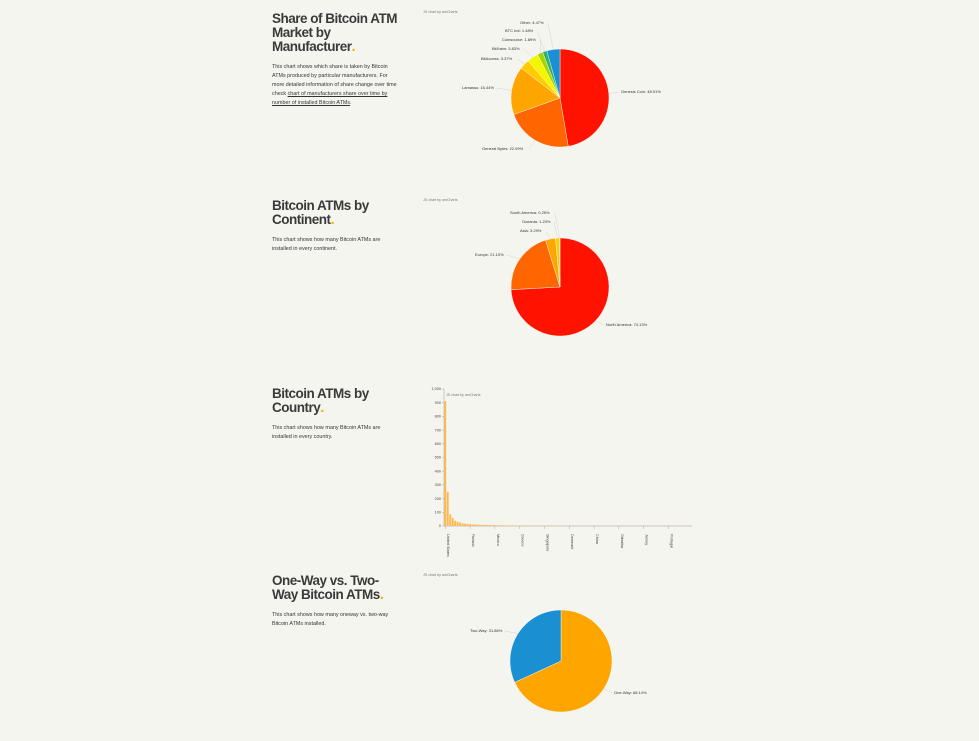  I want to click on y-tick-label: 600, so click(438, 444).